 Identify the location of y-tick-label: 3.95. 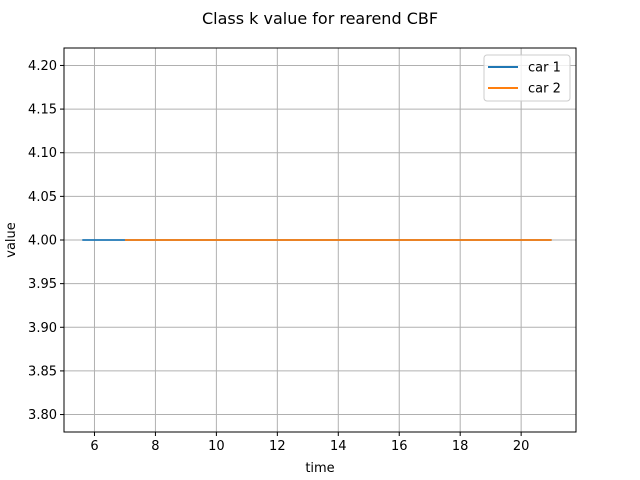
(42, 284).